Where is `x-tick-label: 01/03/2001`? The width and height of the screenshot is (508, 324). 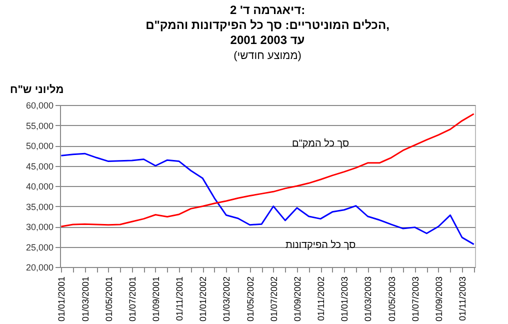 x-tick-label: 01/03/2001 is located at coordinates (85, 299).